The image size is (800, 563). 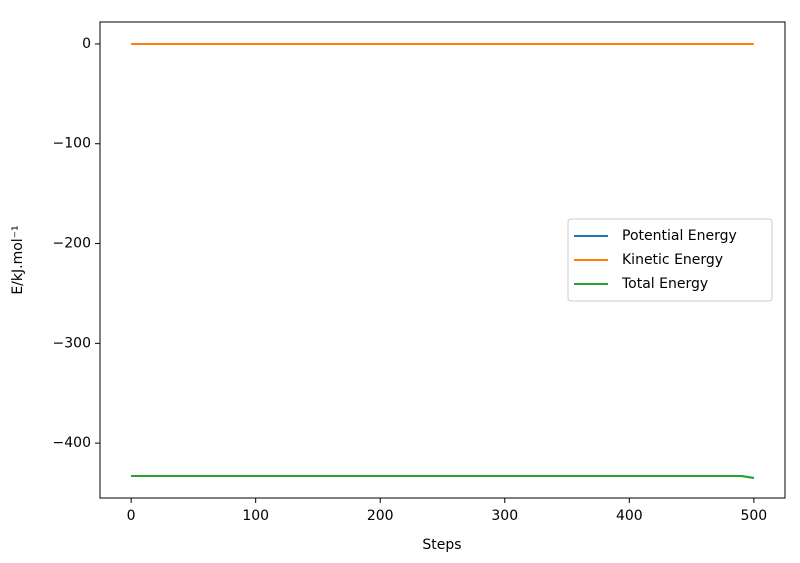 What do you see at coordinates (86, 44) in the screenshot?
I see `y-tick-label: 0` at bounding box center [86, 44].